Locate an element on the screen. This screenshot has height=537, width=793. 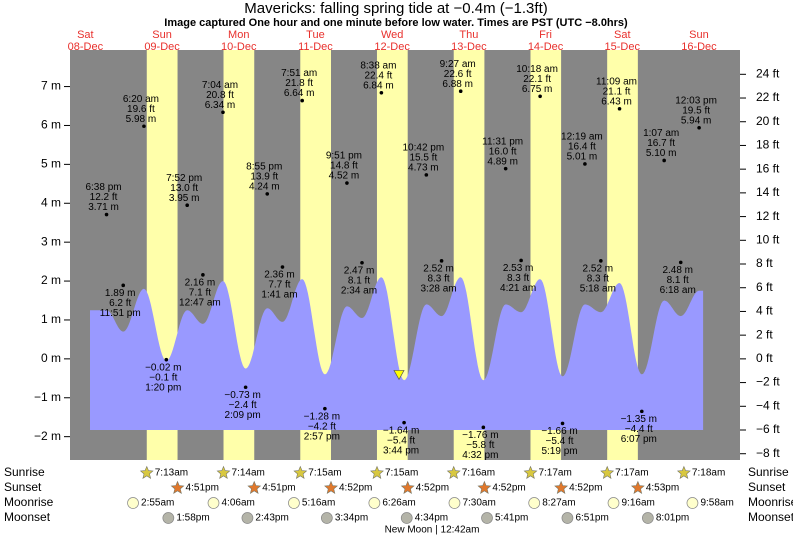
tide-label: 2.52 m is located at coordinates (598, 268).